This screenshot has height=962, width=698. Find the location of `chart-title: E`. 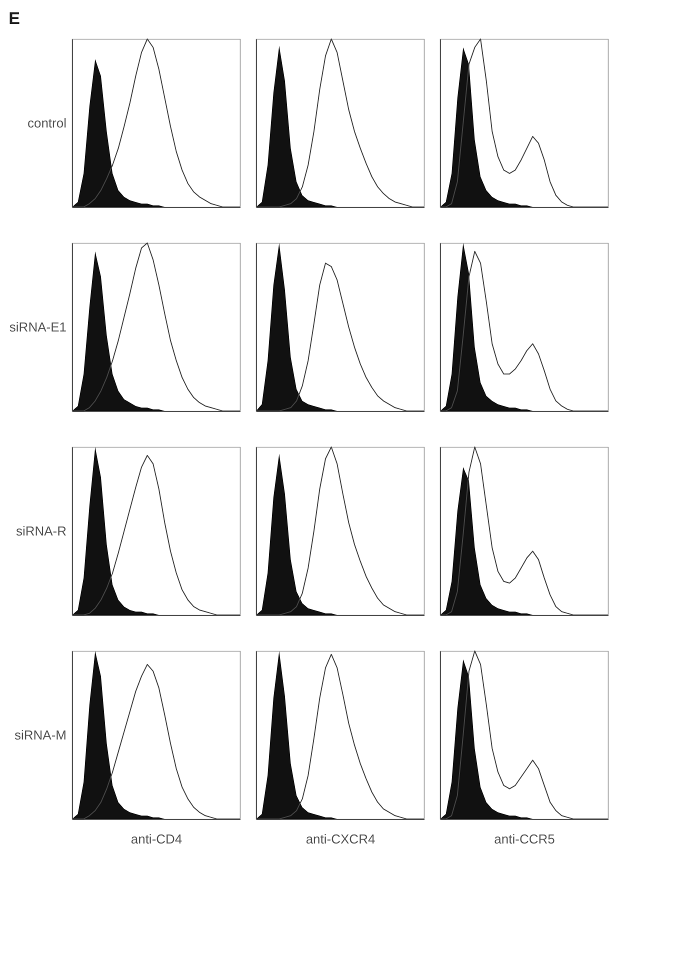

chart-title: E is located at coordinates (14, 18).